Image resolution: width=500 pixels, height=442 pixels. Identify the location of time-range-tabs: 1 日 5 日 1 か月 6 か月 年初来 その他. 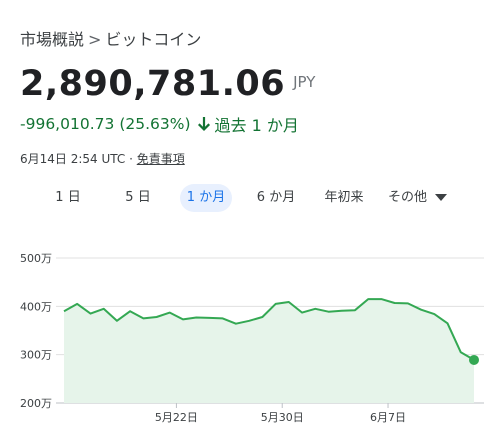
(250, 198).